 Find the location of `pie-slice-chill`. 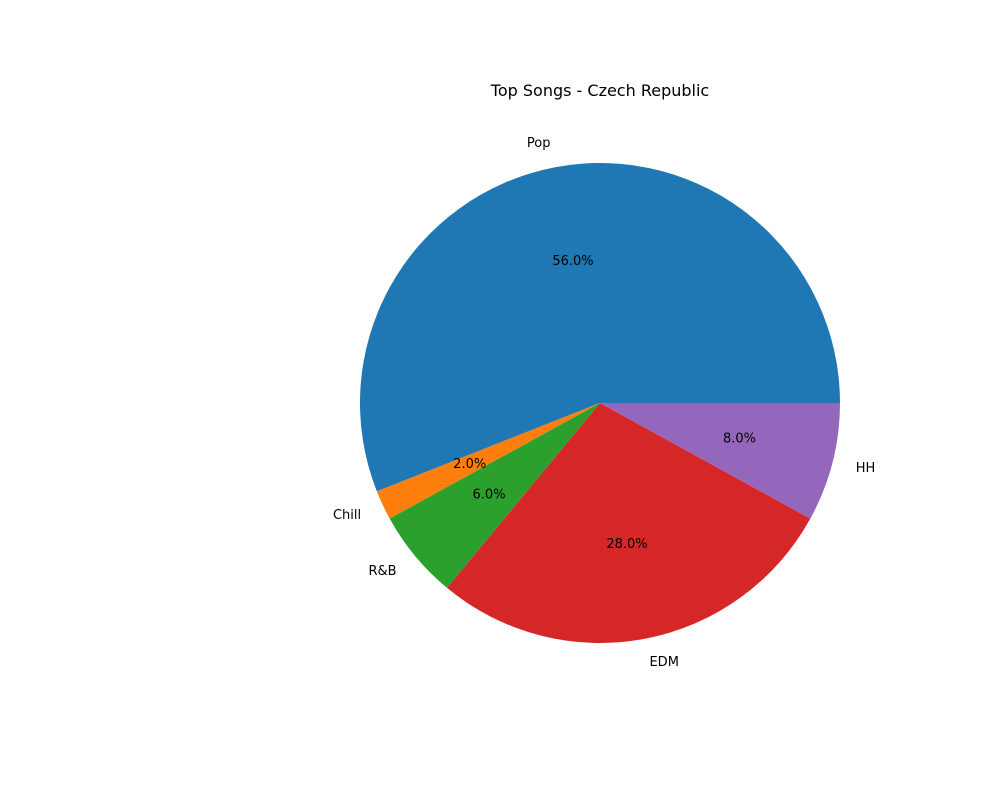

pie-slice-chill is located at coordinates (488, 461).